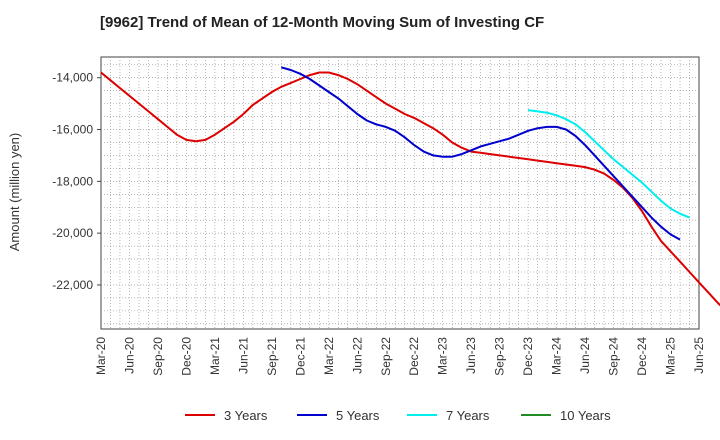 This screenshot has width=720, height=440. I want to click on y-tick-label: -20,000, so click(72, 233).